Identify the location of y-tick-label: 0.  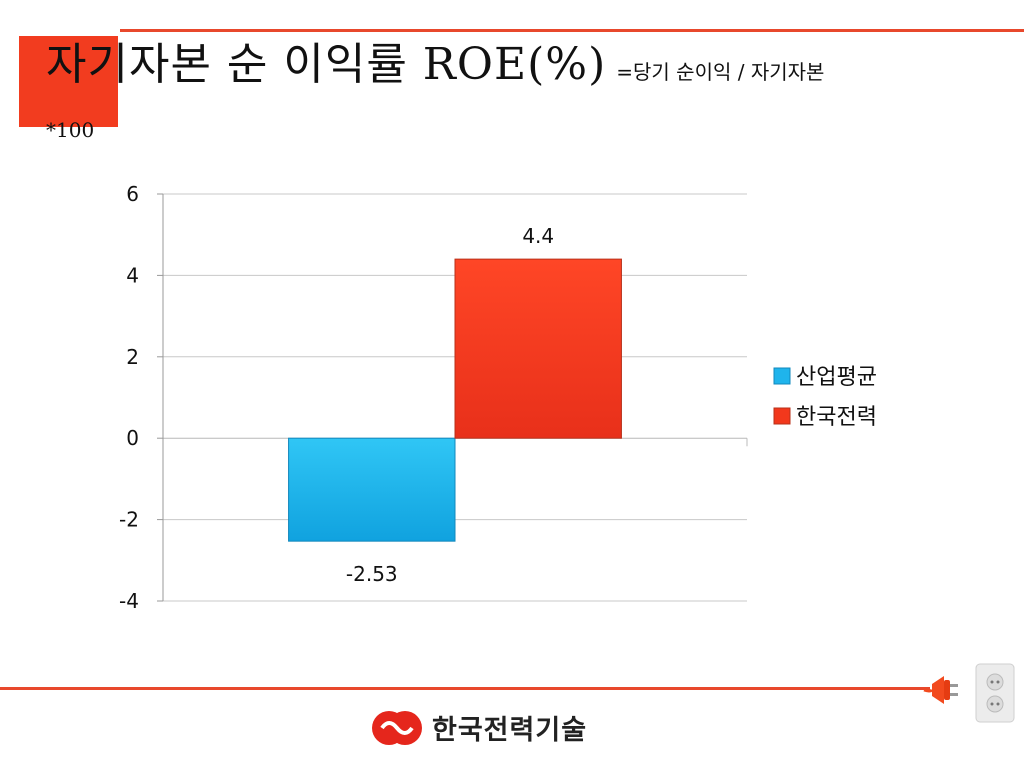
(132, 438).